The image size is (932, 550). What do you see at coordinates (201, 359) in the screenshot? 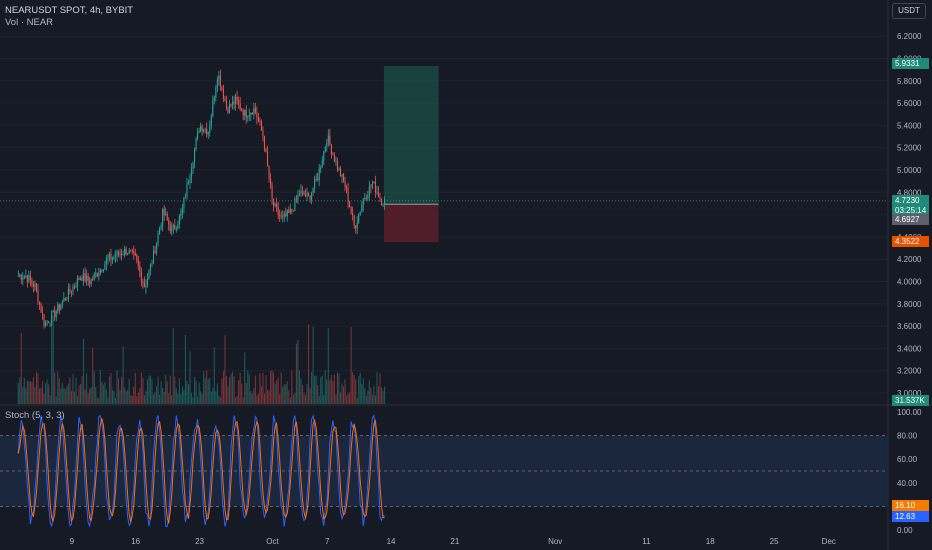
I see `volume-bars` at bounding box center [201, 359].